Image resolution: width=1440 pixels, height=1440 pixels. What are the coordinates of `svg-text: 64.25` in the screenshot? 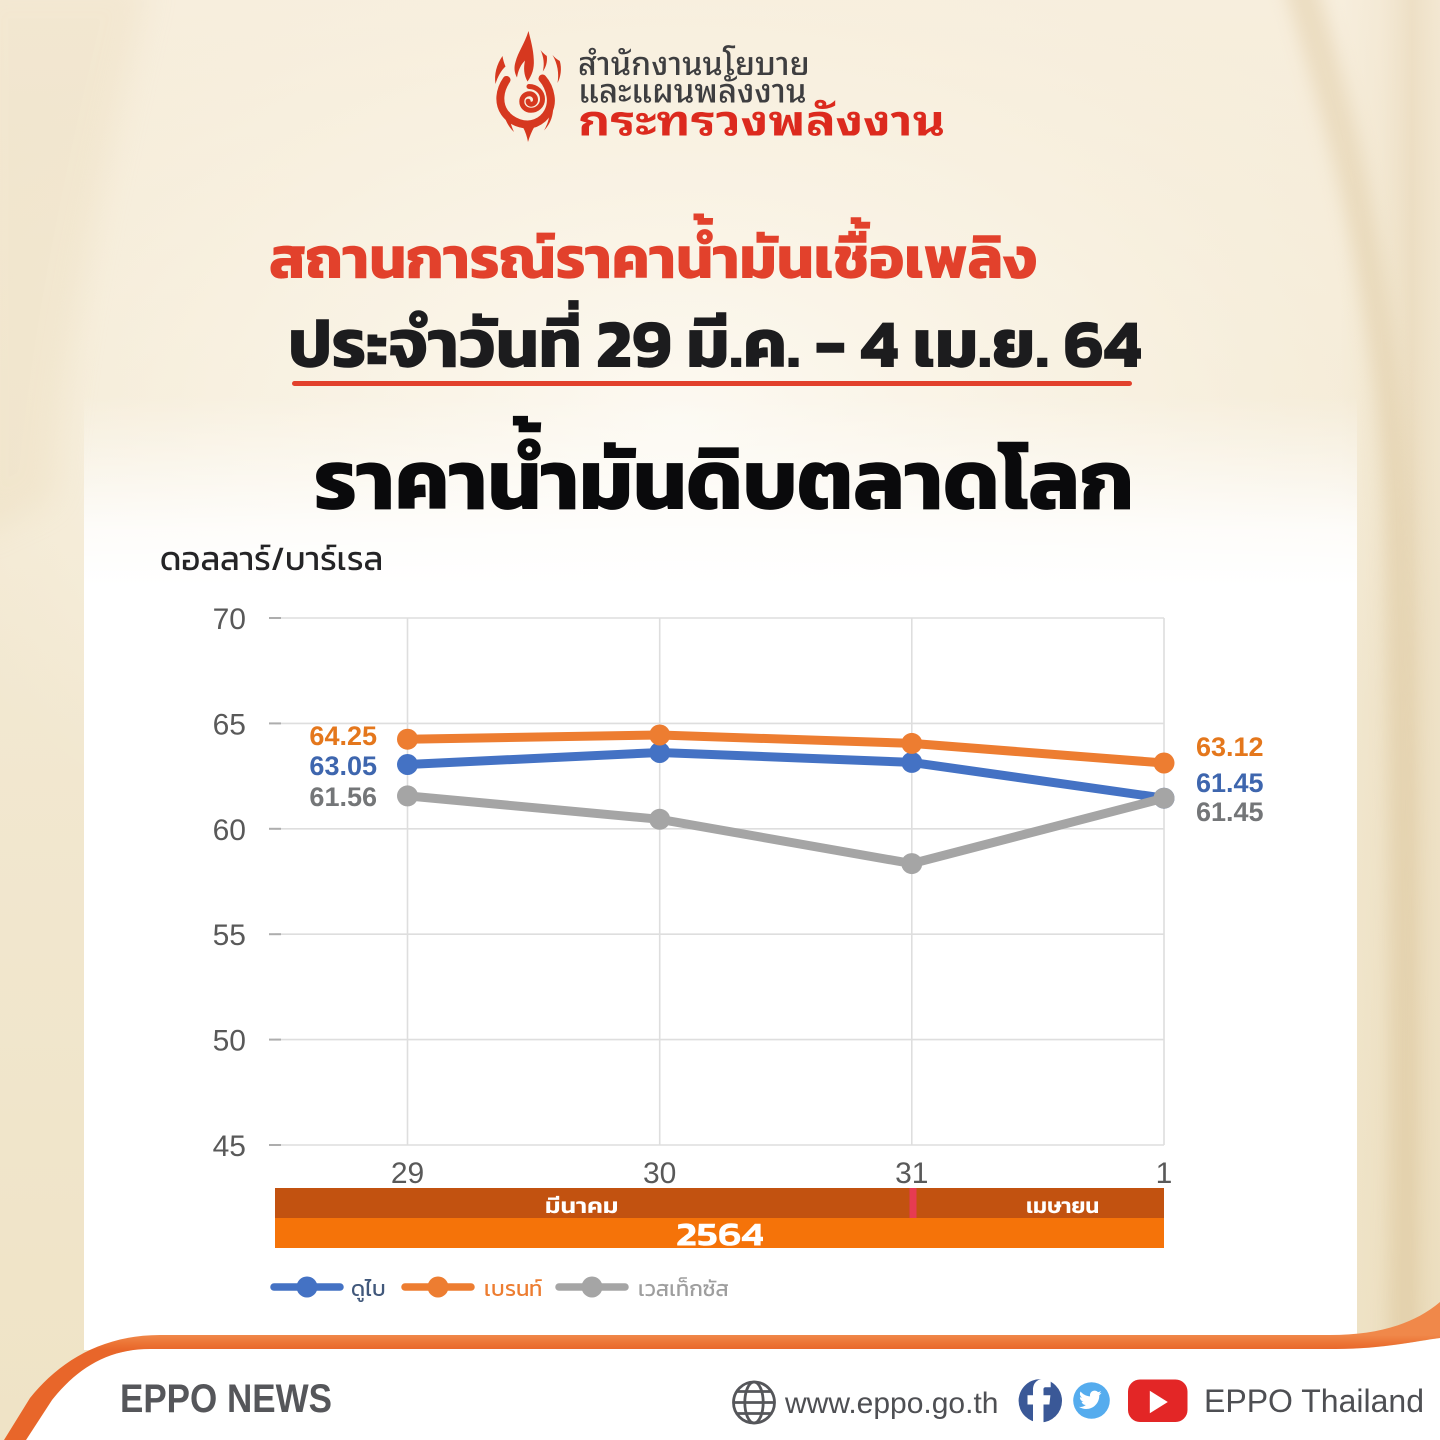 It's located at (343, 736).